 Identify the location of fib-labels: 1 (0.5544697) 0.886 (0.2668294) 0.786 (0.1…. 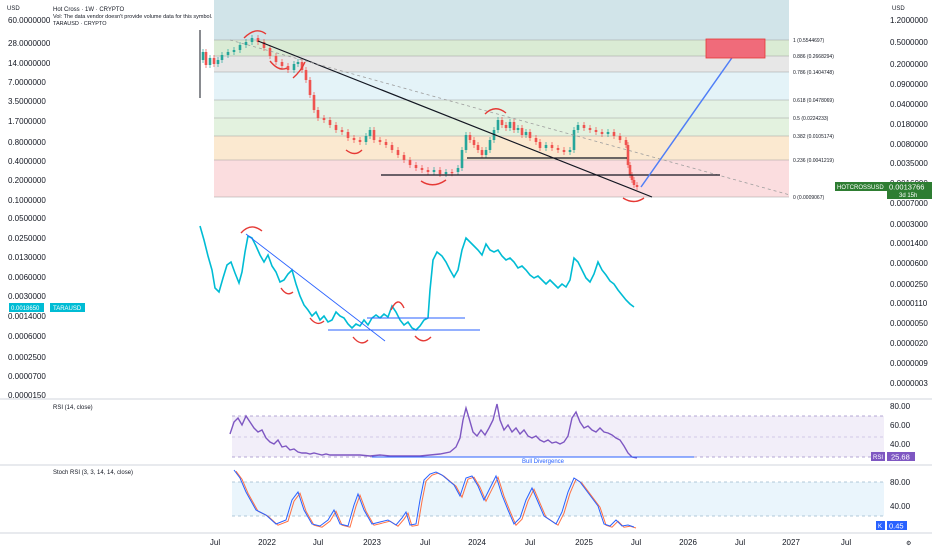
(813, 119).